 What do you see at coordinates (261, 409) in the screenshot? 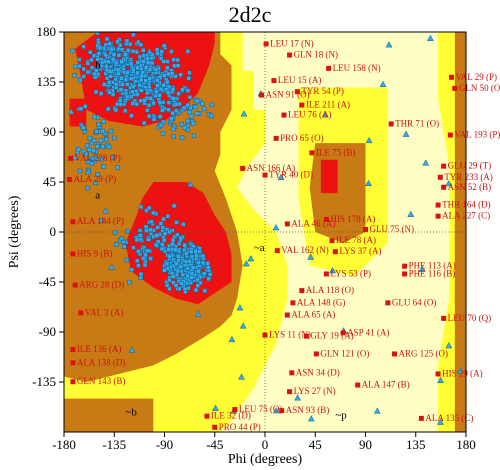
I see `outlier-label: LEU 75 (O)` at bounding box center [261, 409].